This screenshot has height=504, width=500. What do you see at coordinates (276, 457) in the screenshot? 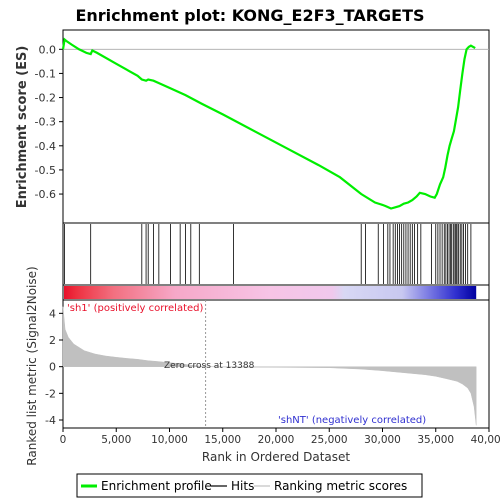
I see `x-axis-label: Rank in Ordered Dataset` at bounding box center [276, 457].